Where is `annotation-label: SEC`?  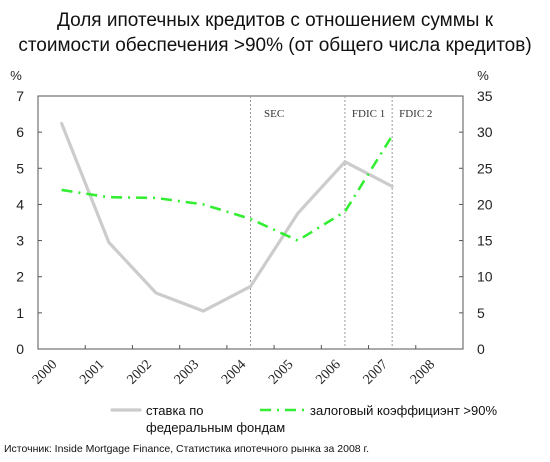
annotation-label: SEC is located at coordinates (274, 114).